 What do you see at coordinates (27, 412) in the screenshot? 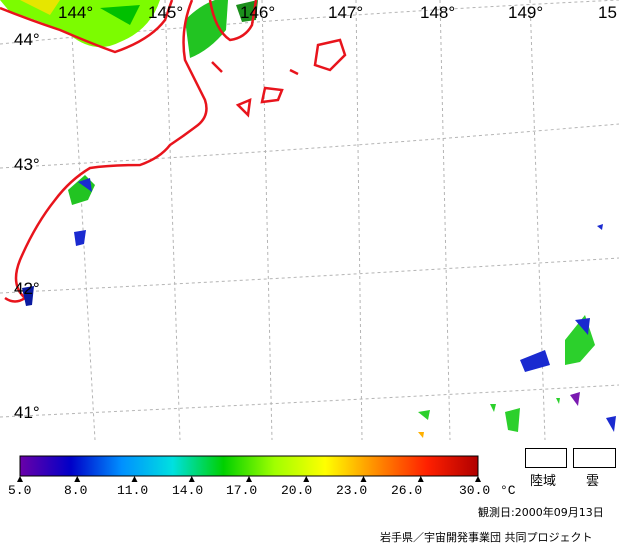
I see `lat-label: 41°` at bounding box center [27, 412].